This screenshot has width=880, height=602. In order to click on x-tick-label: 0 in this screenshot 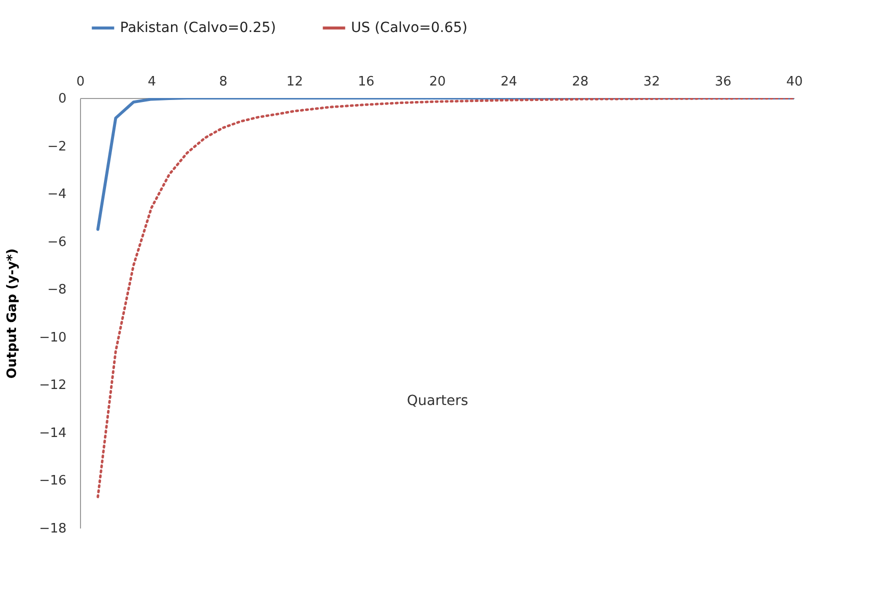, I will do `click(80, 82)`.